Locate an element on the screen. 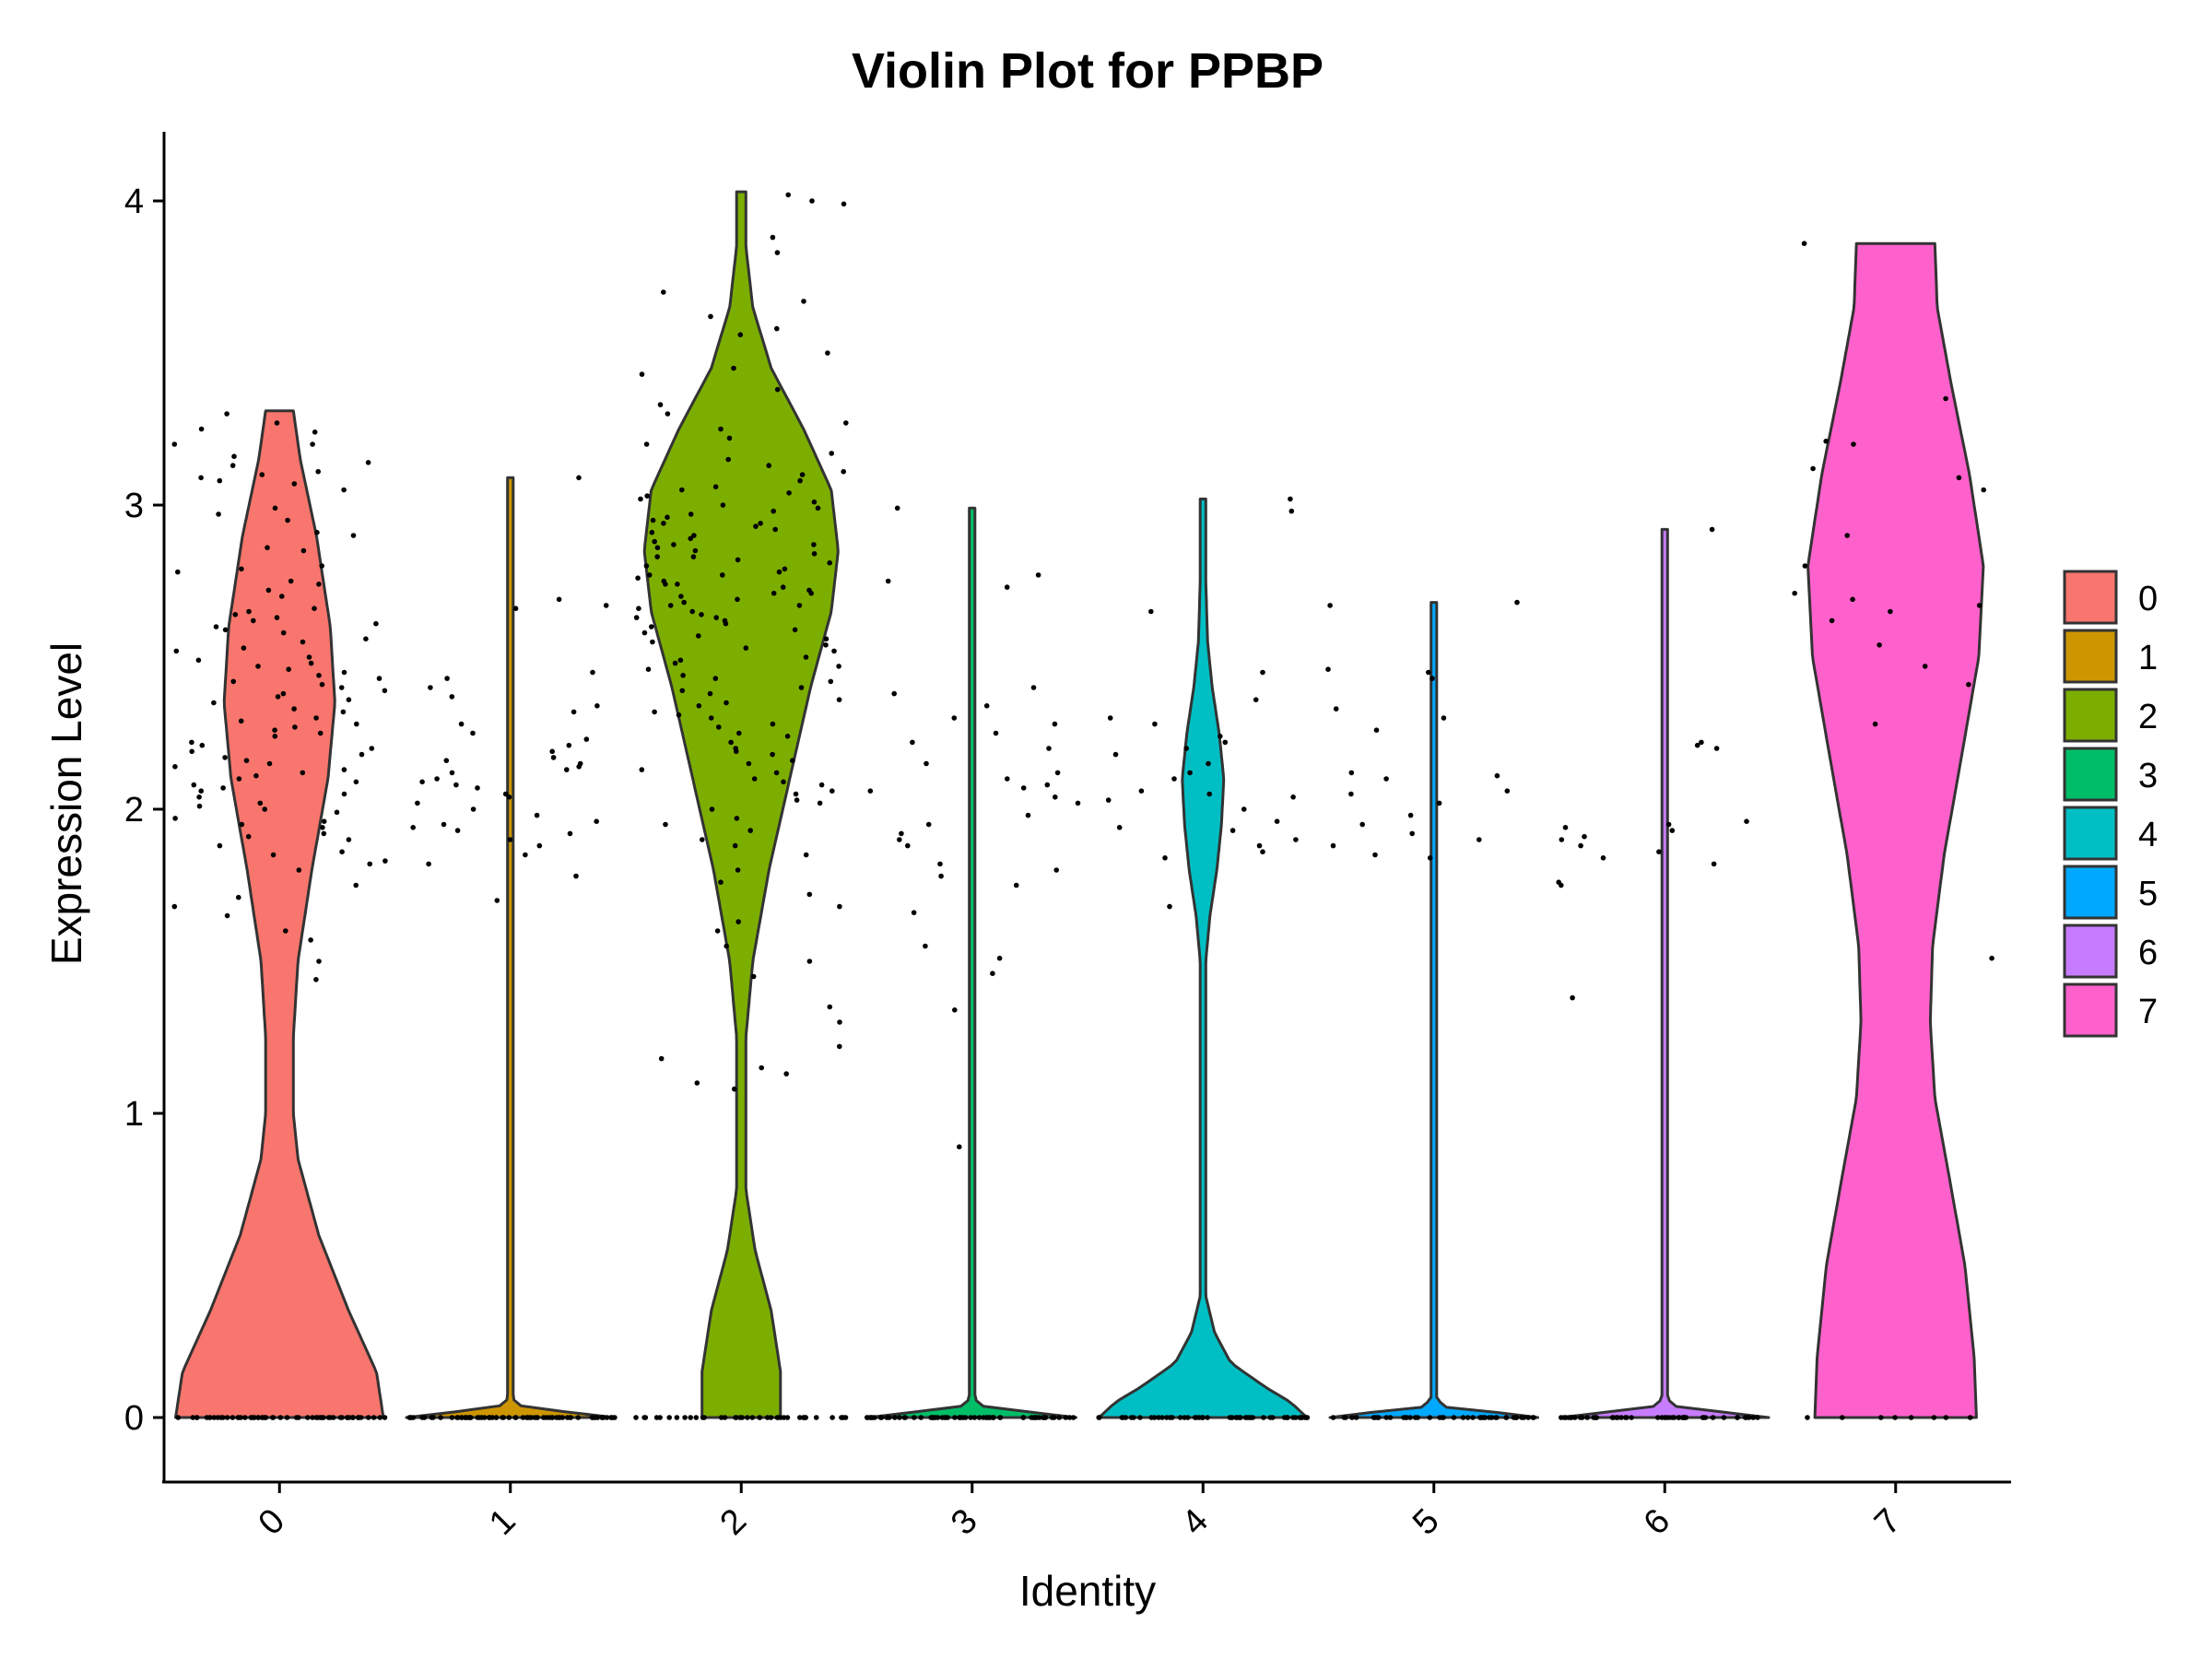 This screenshot has width=2212, height=1659. x-tick-label: 3 is located at coordinates (964, 1522).